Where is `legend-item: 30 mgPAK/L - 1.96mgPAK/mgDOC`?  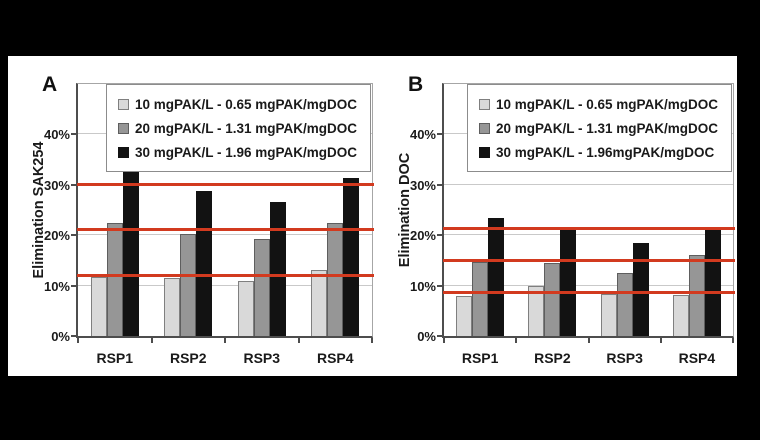 legend-item: 30 mgPAK/L - 1.96mgPAK/mgDOC is located at coordinates (603, 152).